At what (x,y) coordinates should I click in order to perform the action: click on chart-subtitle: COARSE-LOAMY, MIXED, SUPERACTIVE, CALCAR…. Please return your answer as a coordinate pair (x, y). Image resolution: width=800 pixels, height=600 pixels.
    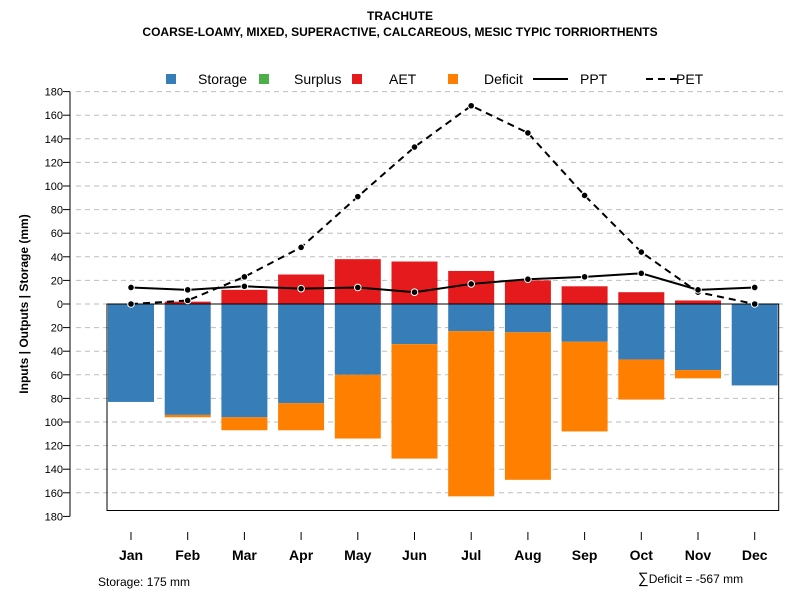
    Looking at the image, I should click on (400, 32).